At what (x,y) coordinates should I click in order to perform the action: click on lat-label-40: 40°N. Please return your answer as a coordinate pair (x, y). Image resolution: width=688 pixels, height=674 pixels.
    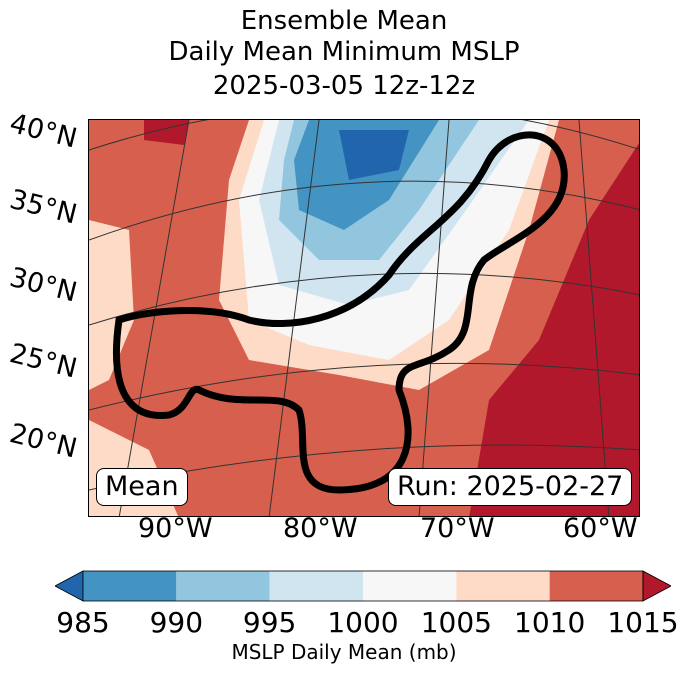
    Looking at the image, I should click on (43, 131).